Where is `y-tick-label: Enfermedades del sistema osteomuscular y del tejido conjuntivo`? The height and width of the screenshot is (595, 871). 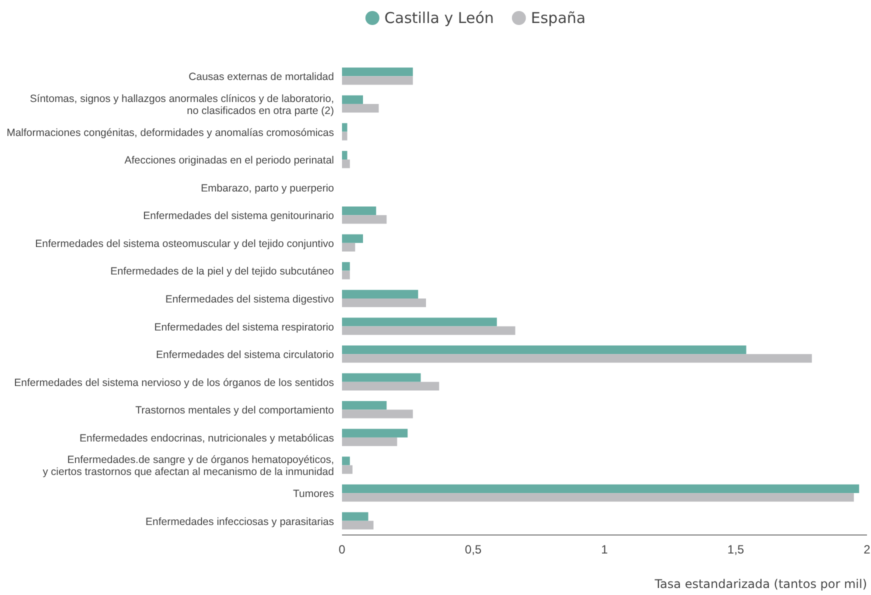
y-tick-label: Enfermedades del sistema osteomuscular y del tejido conjuntivo is located at coordinates (184, 244).